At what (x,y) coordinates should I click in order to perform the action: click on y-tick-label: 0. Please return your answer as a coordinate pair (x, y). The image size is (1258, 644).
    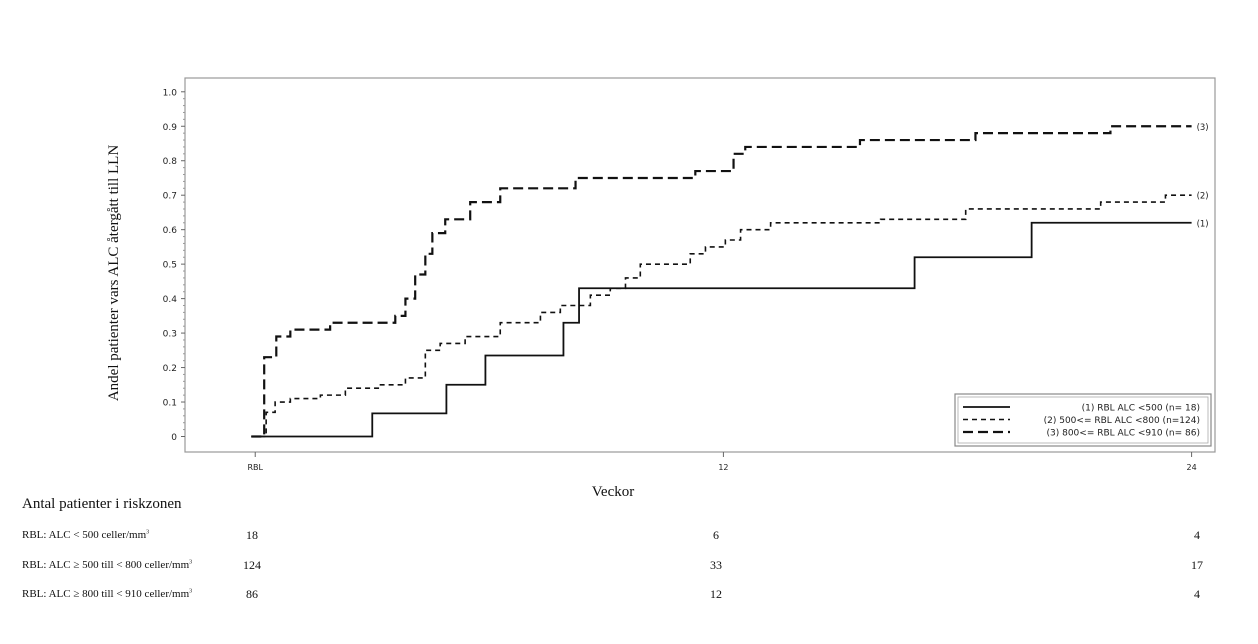
    Looking at the image, I should click on (174, 438).